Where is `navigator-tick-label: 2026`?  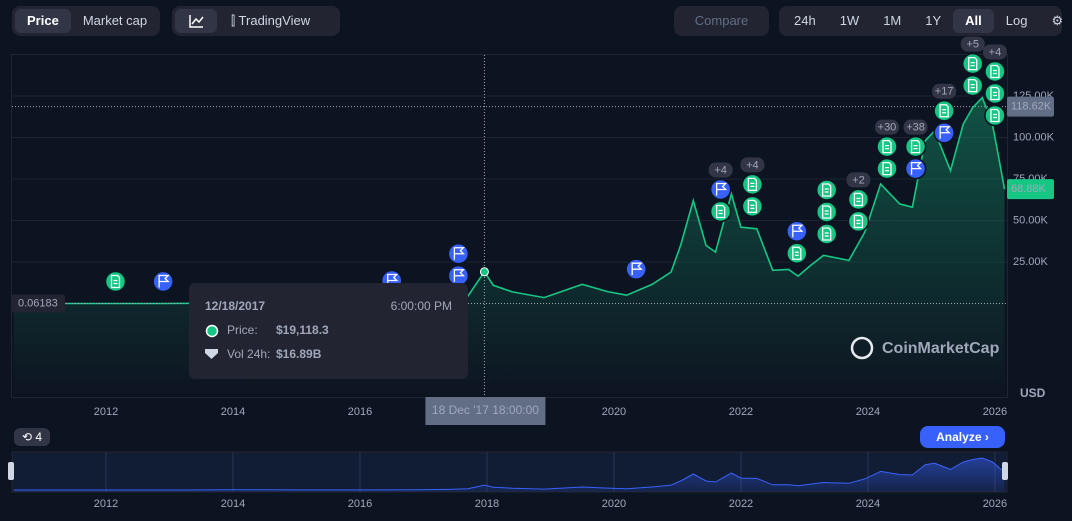 navigator-tick-label: 2026 is located at coordinates (995, 504).